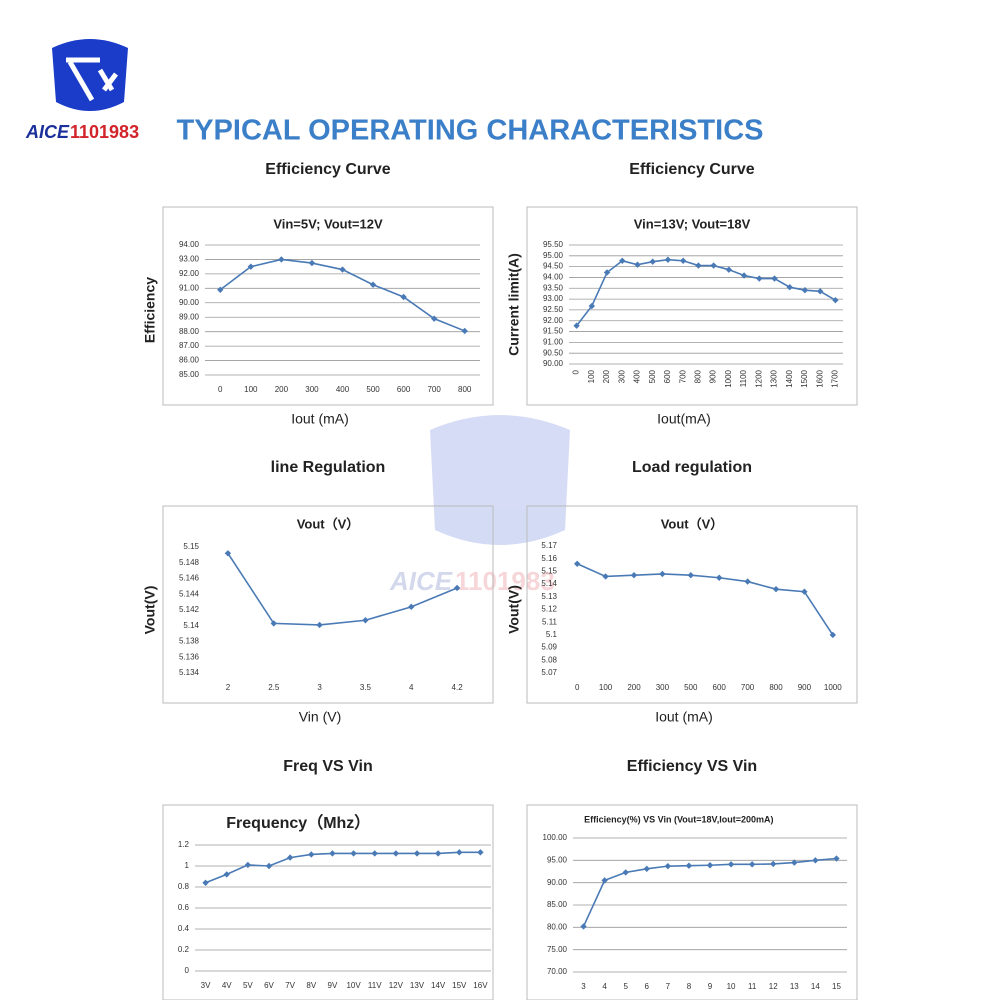 The width and height of the screenshot is (1000, 1000). Describe the element at coordinates (187, 865) in the screenshot. I see `y-tick-label: 1` at that location.